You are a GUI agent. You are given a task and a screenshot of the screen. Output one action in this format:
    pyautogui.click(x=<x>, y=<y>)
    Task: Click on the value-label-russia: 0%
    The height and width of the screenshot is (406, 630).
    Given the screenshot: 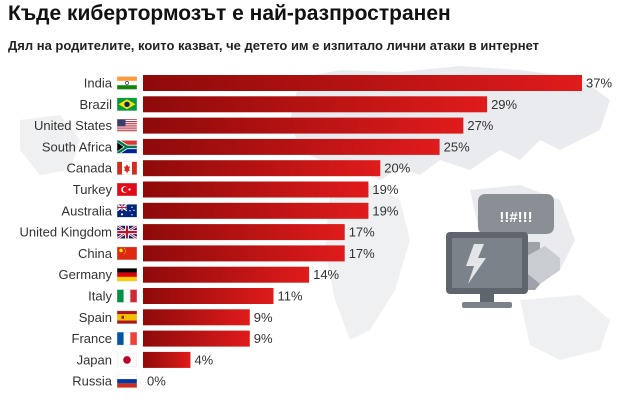 What is the action you would take?
    pyautogui.click(x=156, y=381)
    